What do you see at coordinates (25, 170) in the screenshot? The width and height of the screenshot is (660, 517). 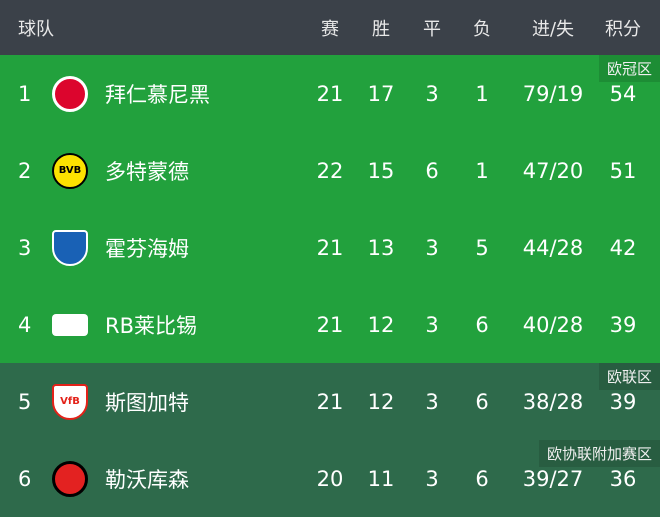 I see `rank: 2` at bounding box center [25, 170].